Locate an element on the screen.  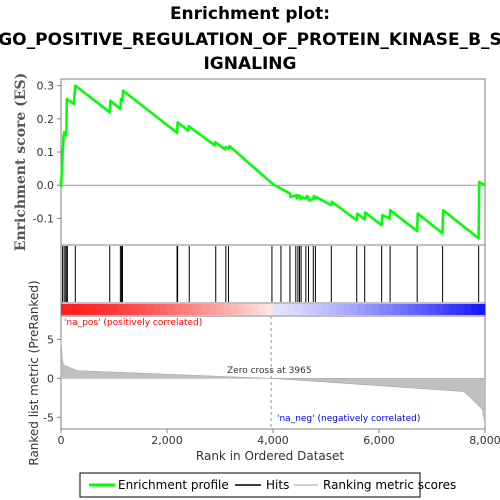
rank-y-tick-label: 0 is located at coordinates (50, 378).